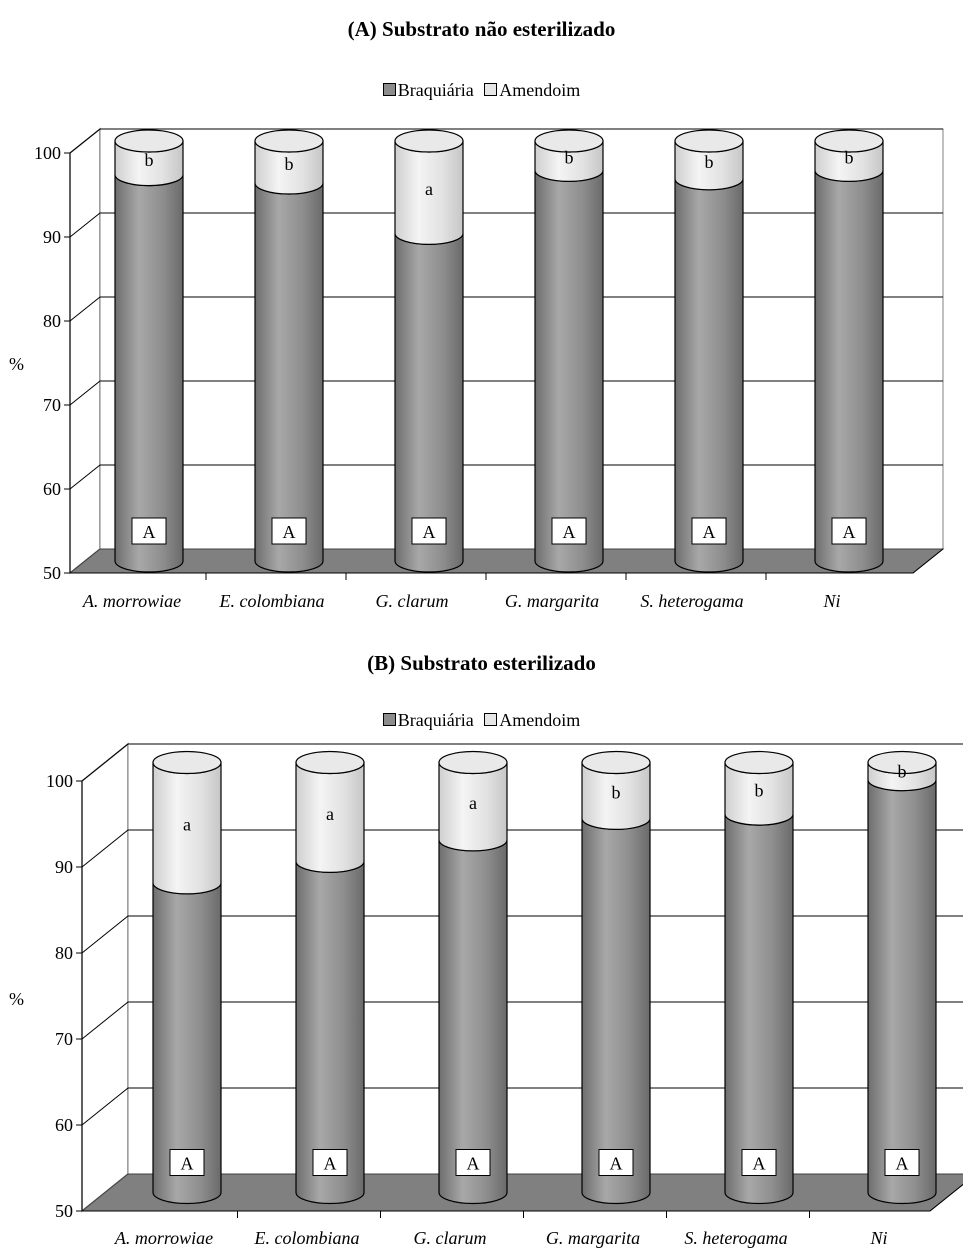 Image resolution: width=963 pixels, height=1258 pixels. Describe the element at coordinates (481, 663) in the screenshot. I see `chart-title: (B) Substrato esterilizado` at that location.